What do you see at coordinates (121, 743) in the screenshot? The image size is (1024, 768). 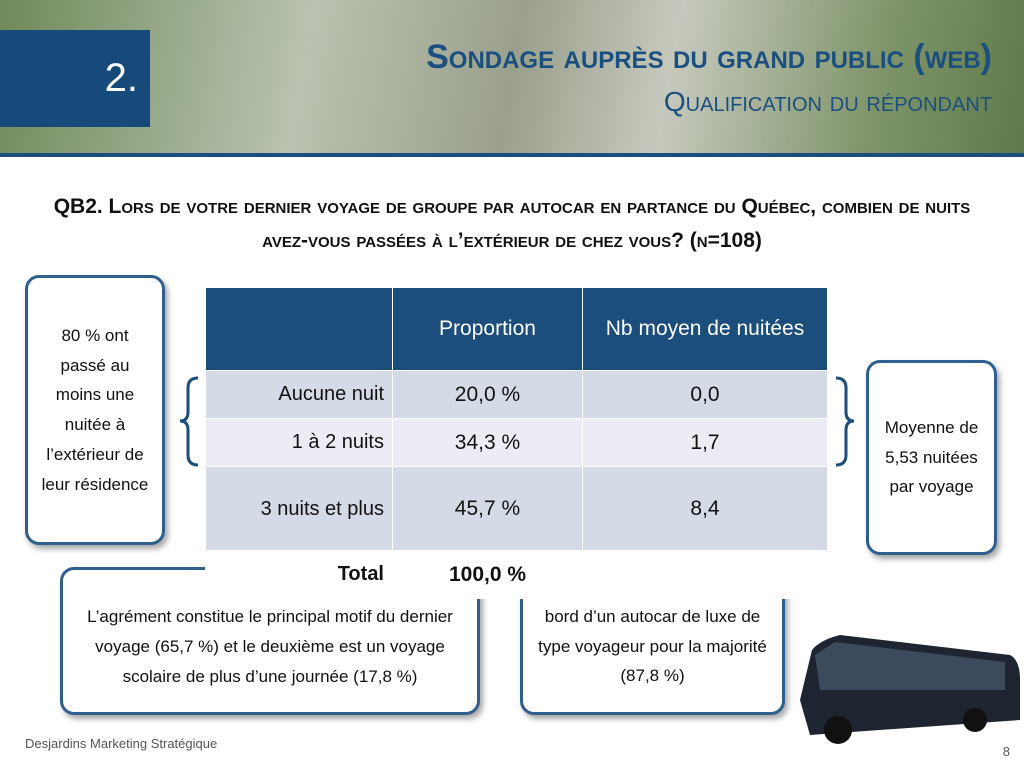 I see `footer-source: Desjardins Marketing Stratégique` at bounding box center [121, 743].